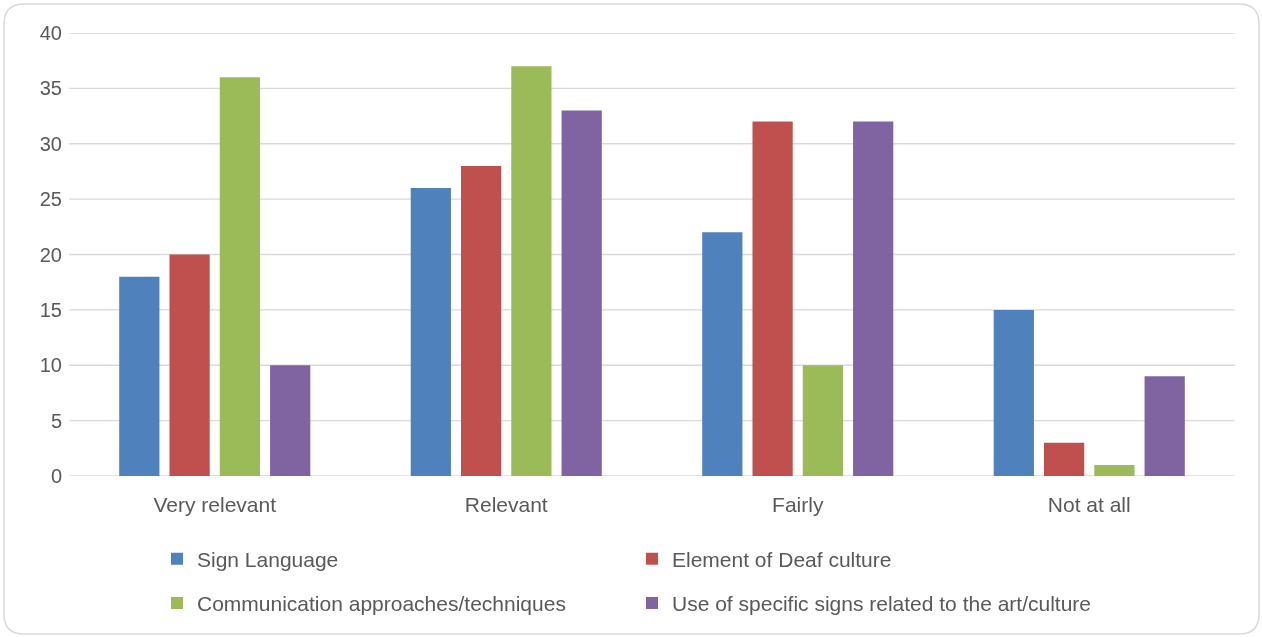  What do you see at coordinates (381, 604) in the screenshot?
I see `legend-label: Communication approaches/techniques` at bounding box center [381, 604].